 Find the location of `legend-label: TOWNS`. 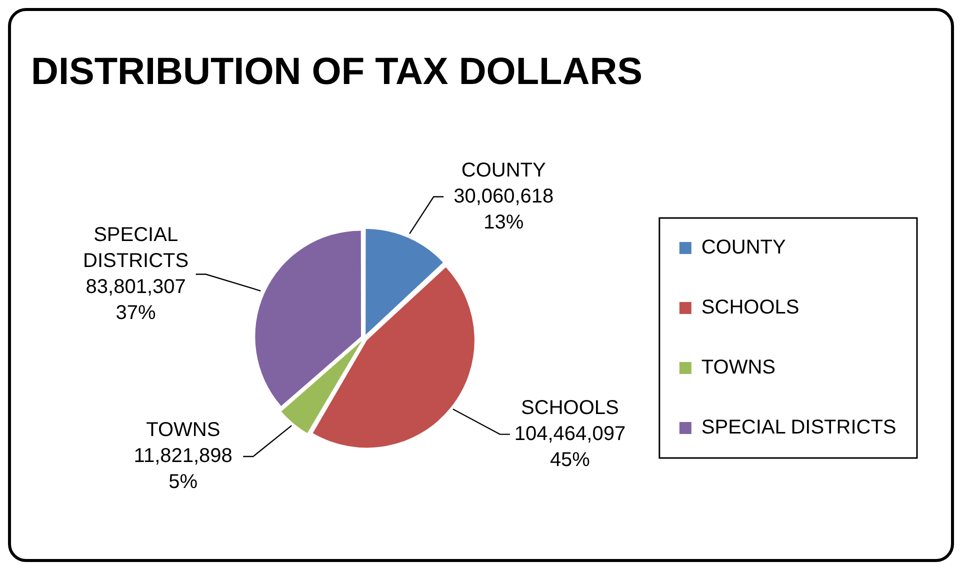

legend-label: TOWNS is located at coordinates (738, 367).